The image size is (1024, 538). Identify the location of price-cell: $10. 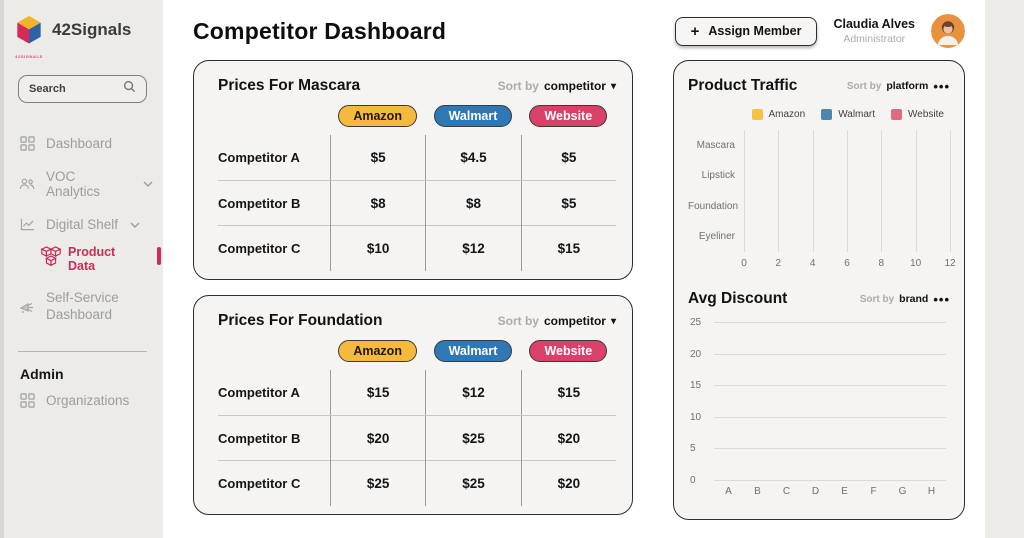
(377, 248).